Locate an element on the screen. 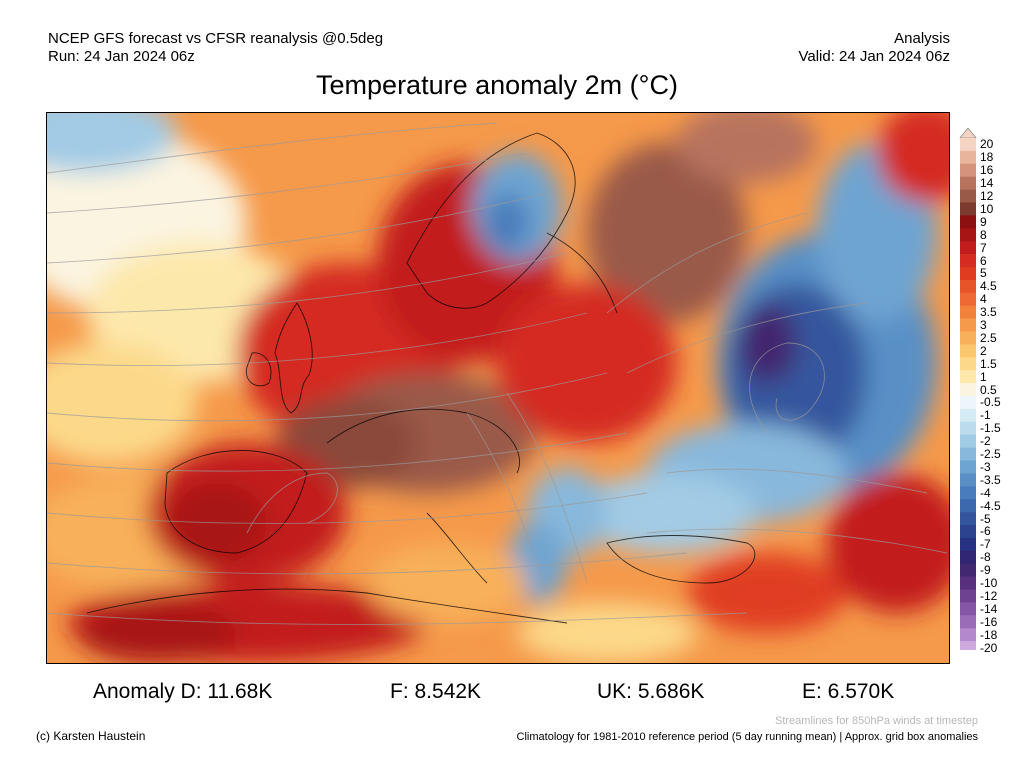 This screenshot has width=1024, height=768. colorbar-label: 1 is located at coordinates (983, 376).